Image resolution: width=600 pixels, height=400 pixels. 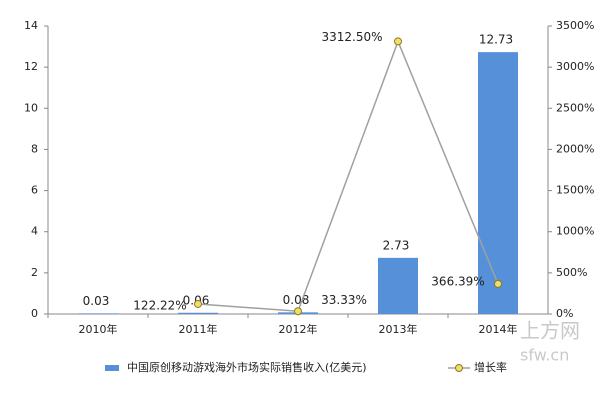 What do you see at coordinates (575, 231) in the screenshot?
I see `y2-tick-label: 1000%` at bounding box center [575, 231].